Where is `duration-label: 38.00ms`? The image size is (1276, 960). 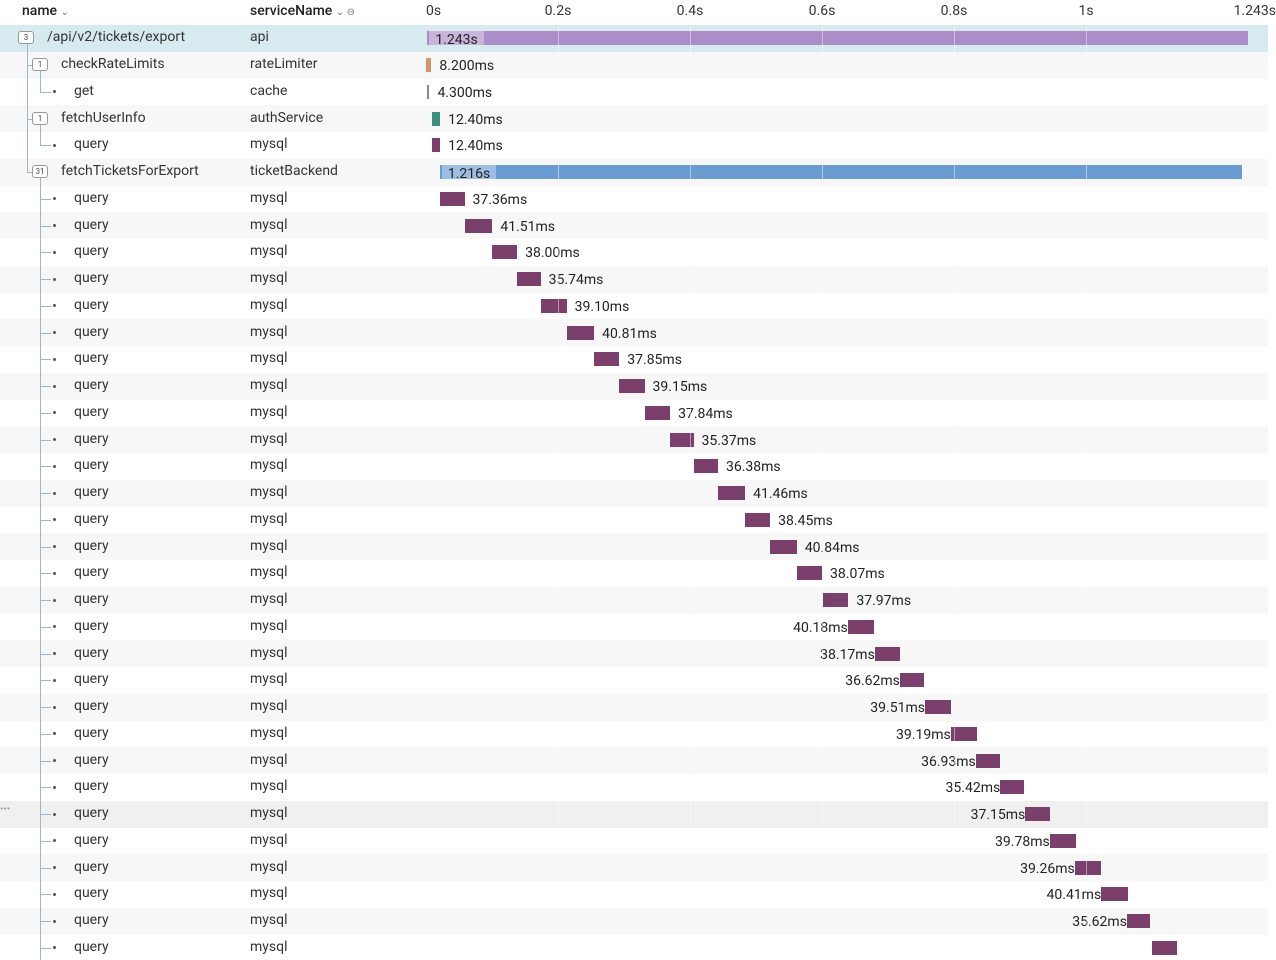 duration-label: 38.00ms is located at coordinates (552, 253).